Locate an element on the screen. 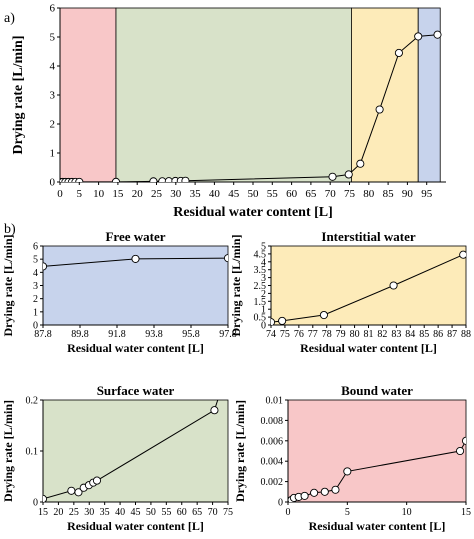  y-tick-label: 0.5 is located at coordinates (260, 318).